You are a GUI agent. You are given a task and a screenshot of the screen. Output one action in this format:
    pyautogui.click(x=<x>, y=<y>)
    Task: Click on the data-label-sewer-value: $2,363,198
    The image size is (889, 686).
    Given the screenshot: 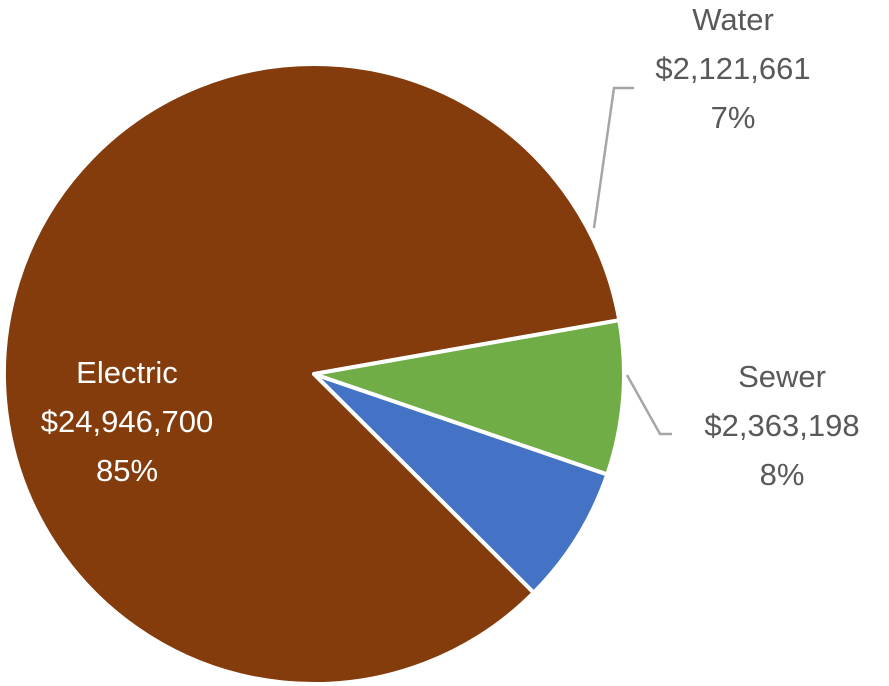 What is the action you would take?
    pyautogui.click(x=781, y=425)
    